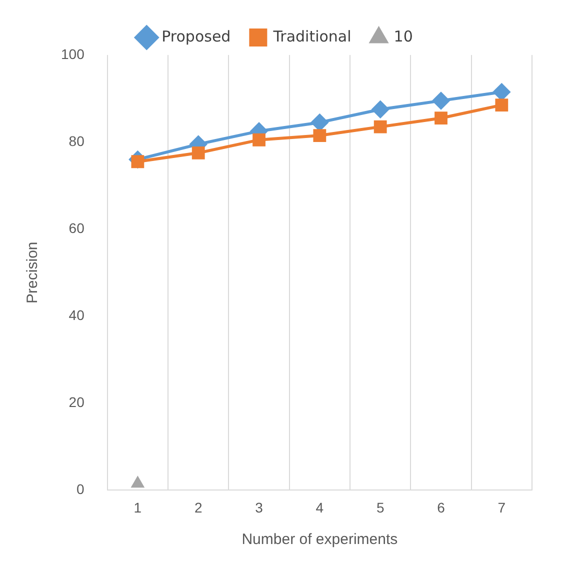  I want to click on y-tick-label: 40, so click(76, 314).